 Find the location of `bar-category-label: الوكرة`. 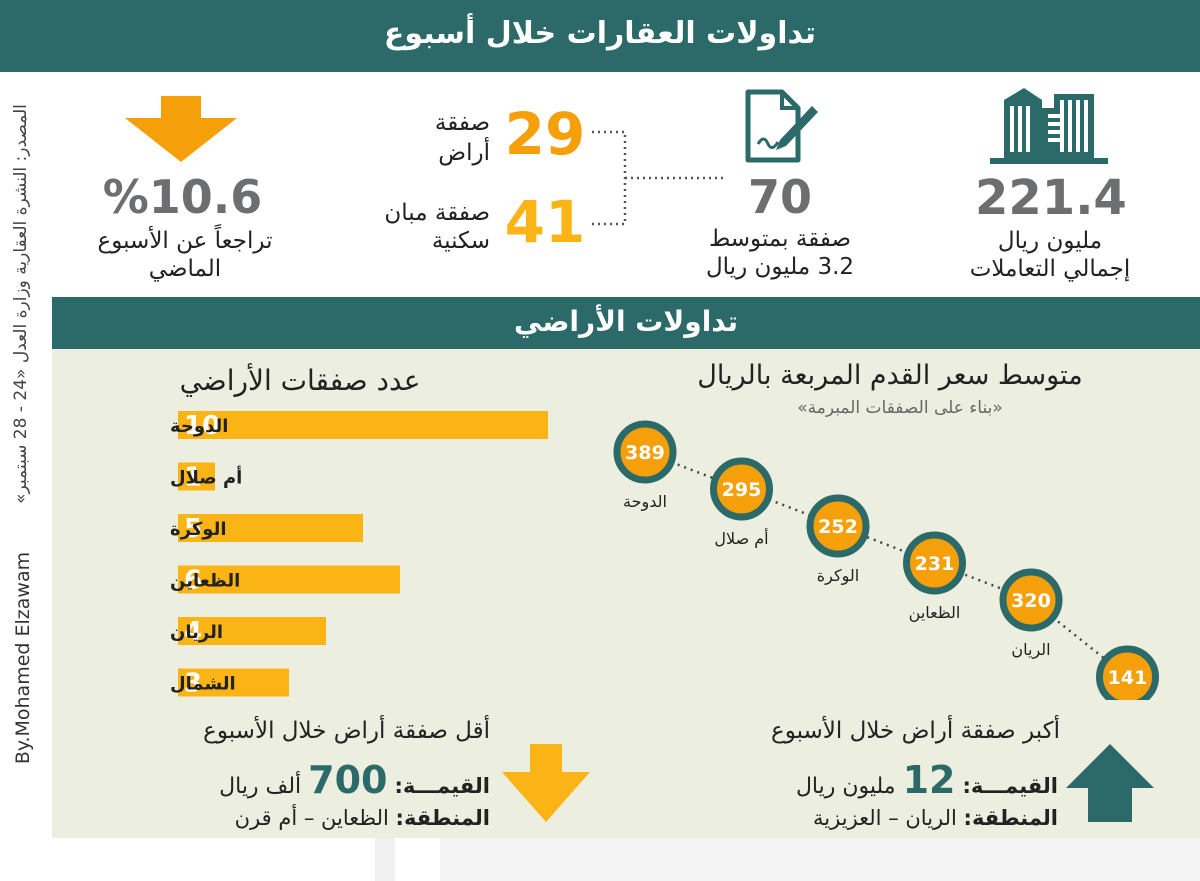

bar-category-label: الوكرة is located at coordinates (198, 529).